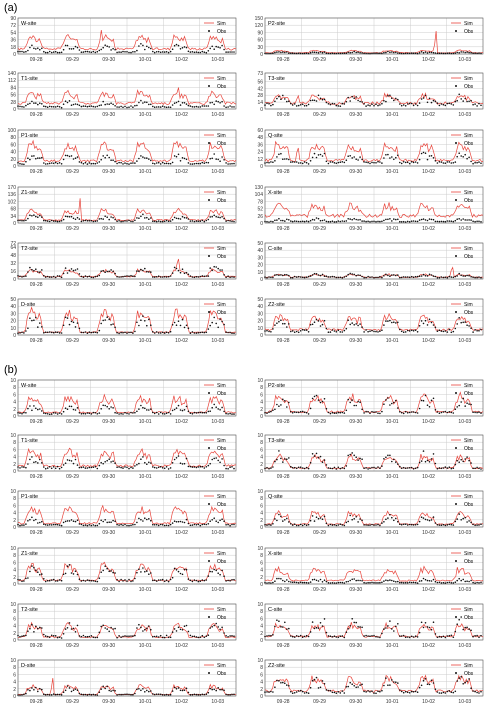 The width and height of the screenshot is (500, 721). I want to click on y-tick-label: 10, so click(13, 605).